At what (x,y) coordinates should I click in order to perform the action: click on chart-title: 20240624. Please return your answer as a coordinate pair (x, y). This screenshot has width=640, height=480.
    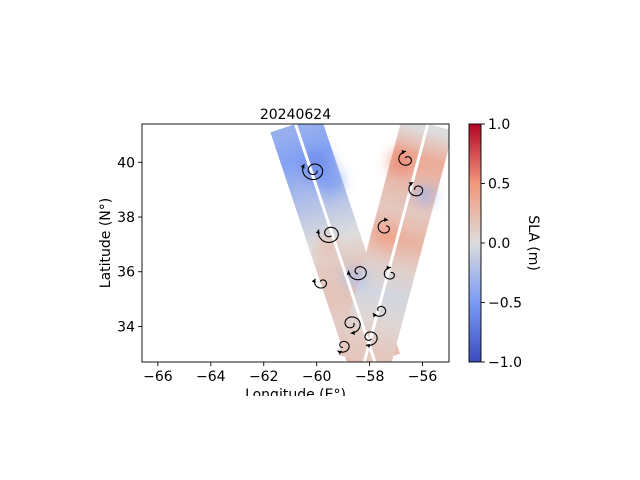
    Looking at the image, I should click on (295, 115).